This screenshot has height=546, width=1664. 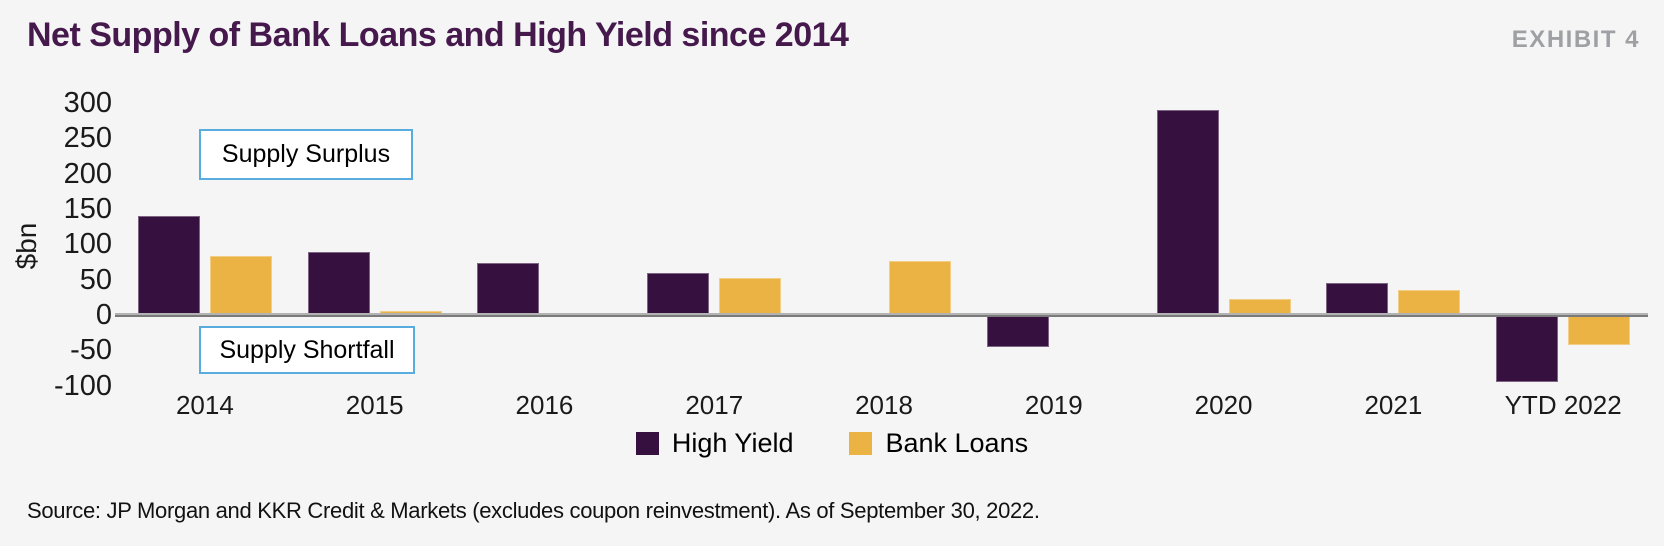 I want to click on bar-bank-loans-2014, so click(x=240, y=285).